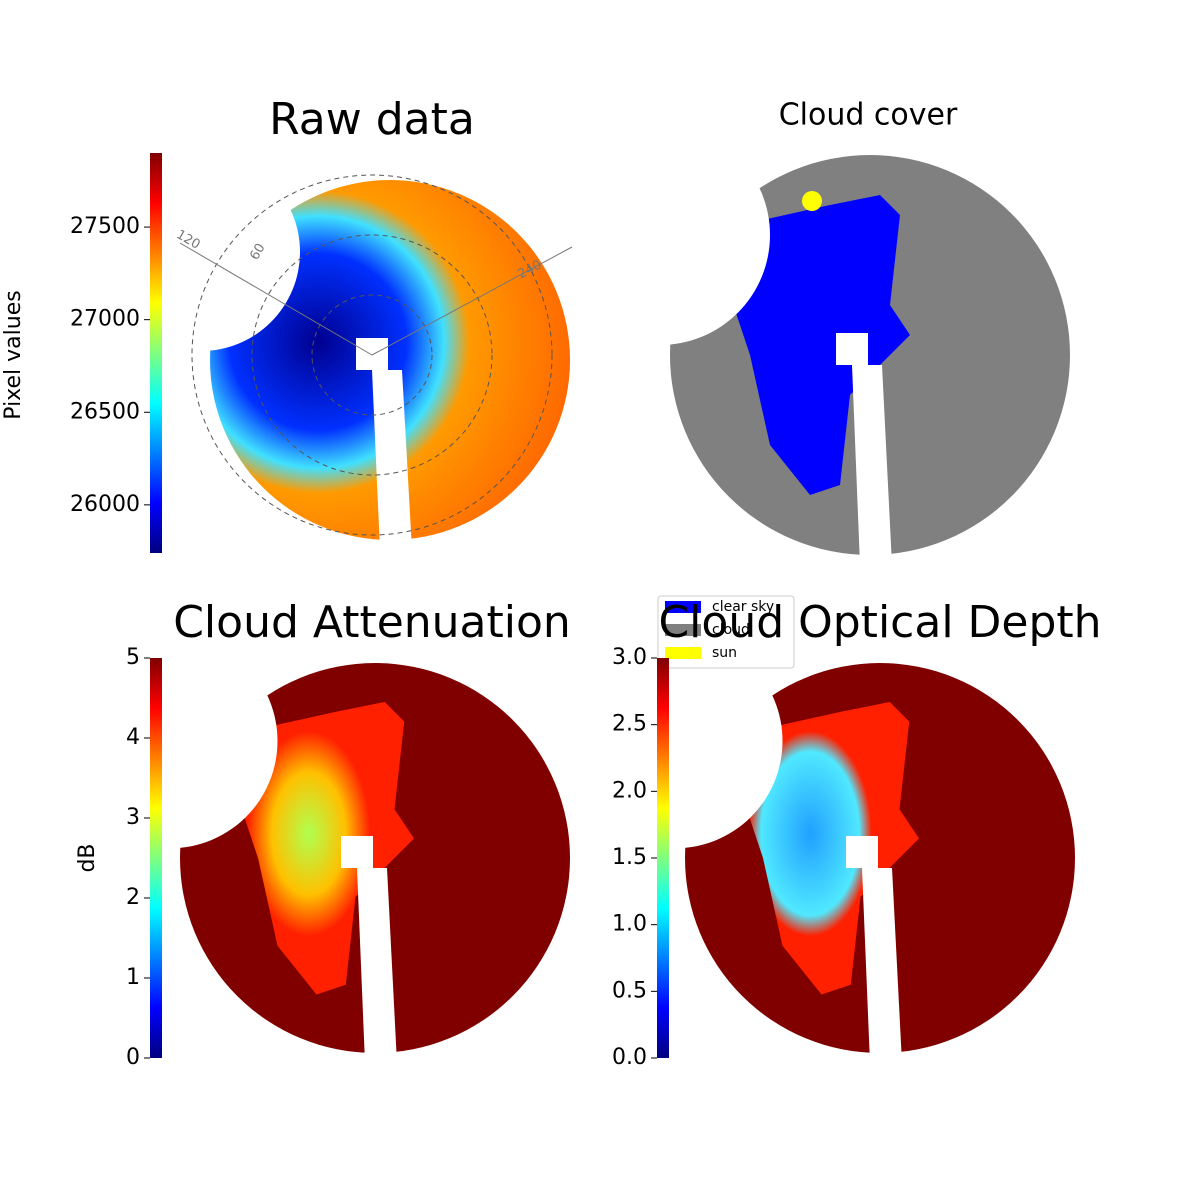 Image resolution: width=1200 pixels, height=1200 pixels. I want to click on colorbar-tick-label: 3, so click(133, 817).